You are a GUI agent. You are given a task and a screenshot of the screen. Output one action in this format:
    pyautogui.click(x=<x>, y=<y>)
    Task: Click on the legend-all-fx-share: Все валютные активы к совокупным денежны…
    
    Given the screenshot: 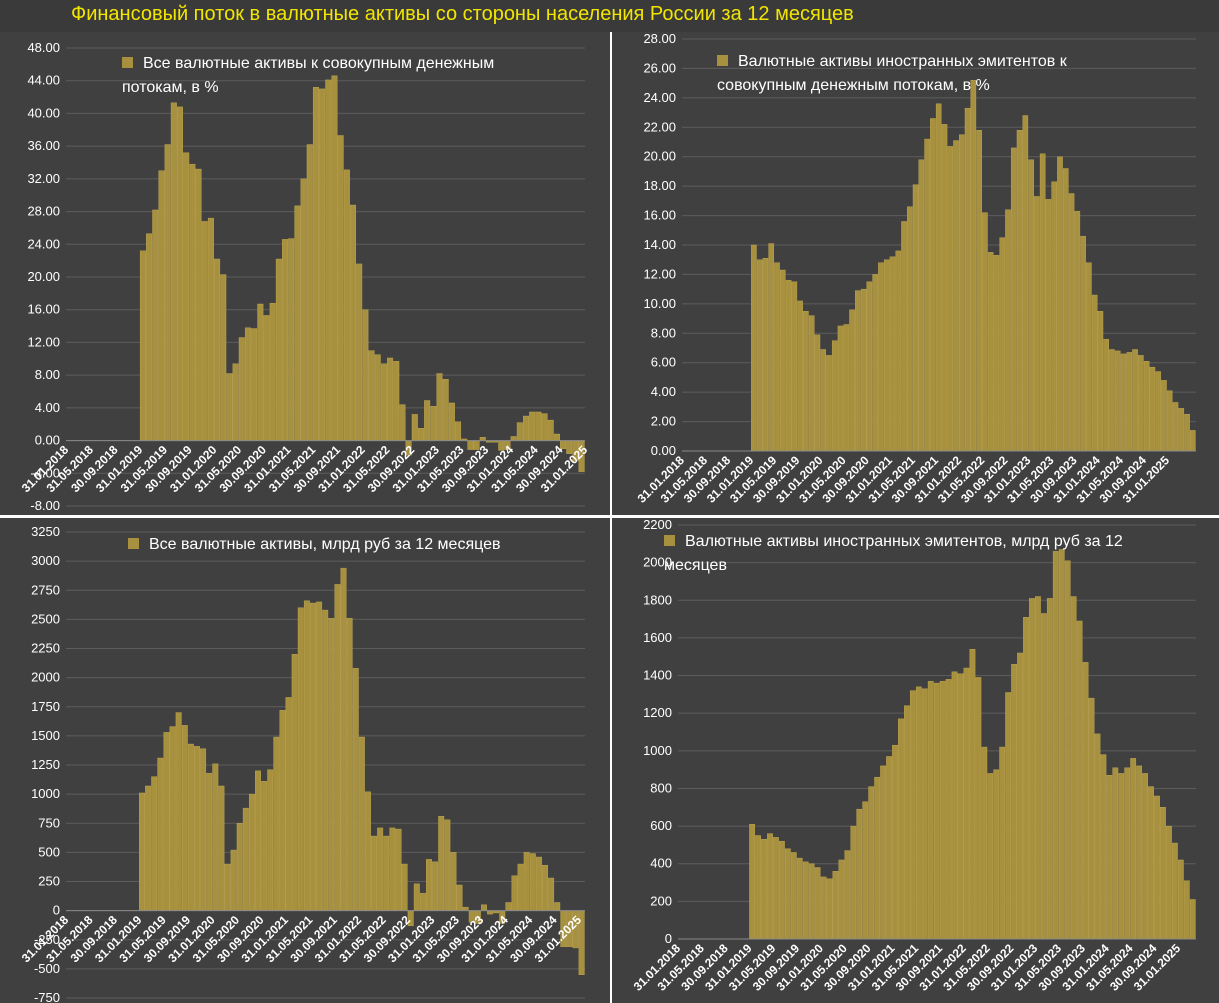 What is the action you would take?
    pyautogui.click(x=332, y=76)
    